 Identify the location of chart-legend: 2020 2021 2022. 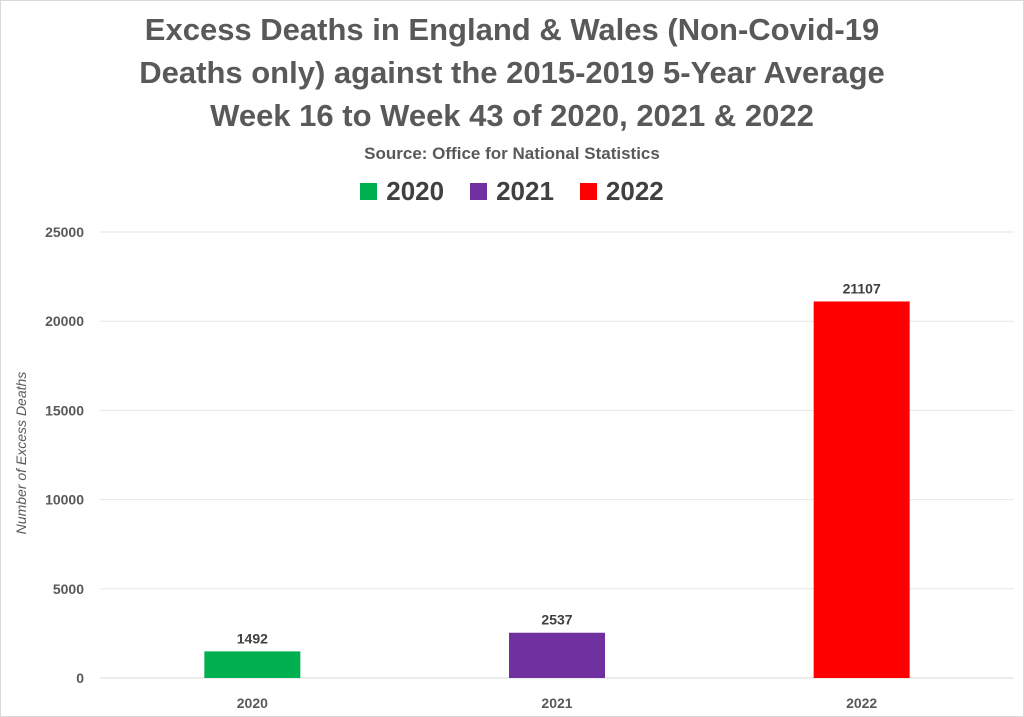
(512, 191).